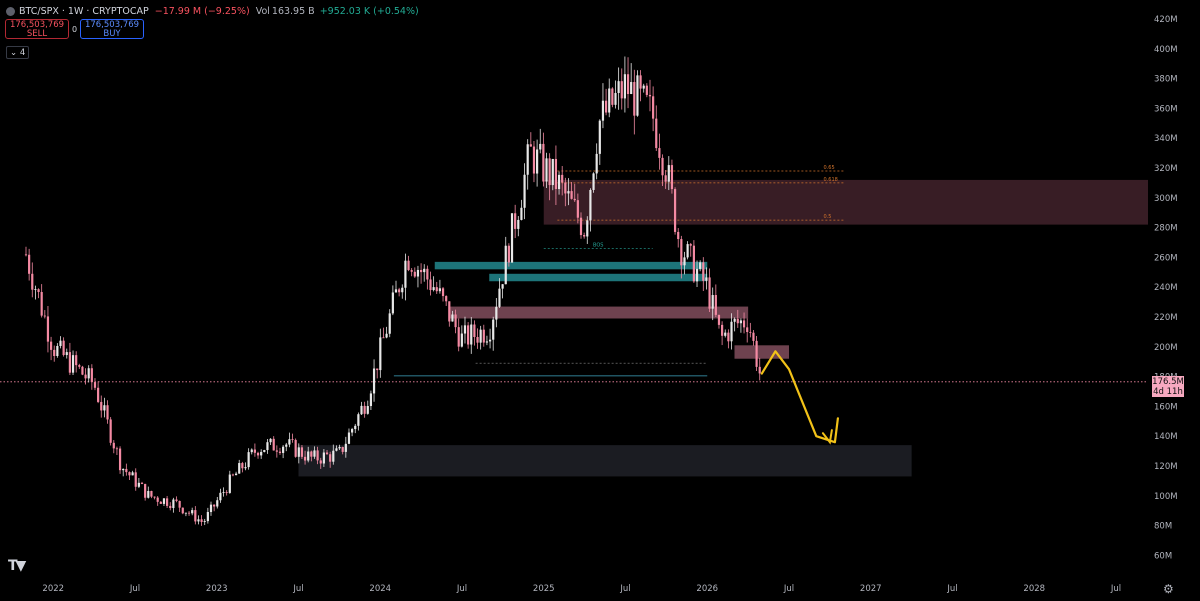 This screenshot has width=1200, height=601. I want to click on symbol-title: BTC/SPX · 1W · CRYPTOCAP, so click(84, 11).